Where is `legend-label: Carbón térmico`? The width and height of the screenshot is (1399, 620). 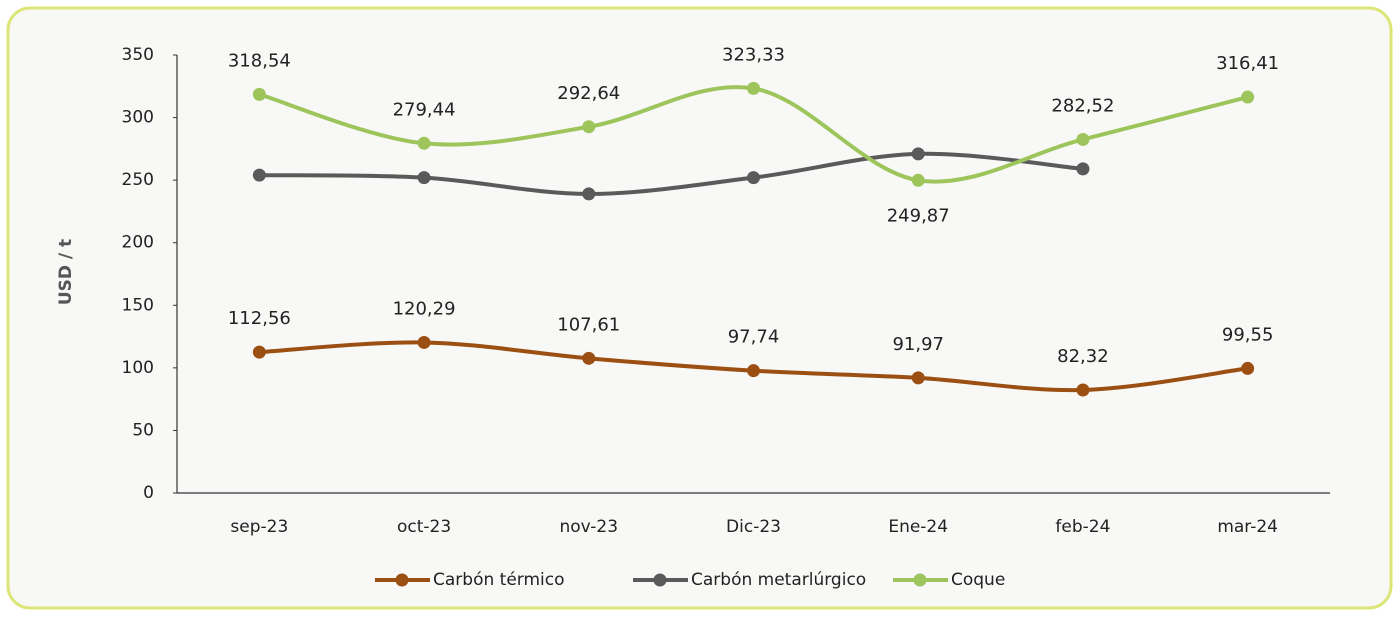
legend-label: Carbón térmico is located at coordinates (499, 580).